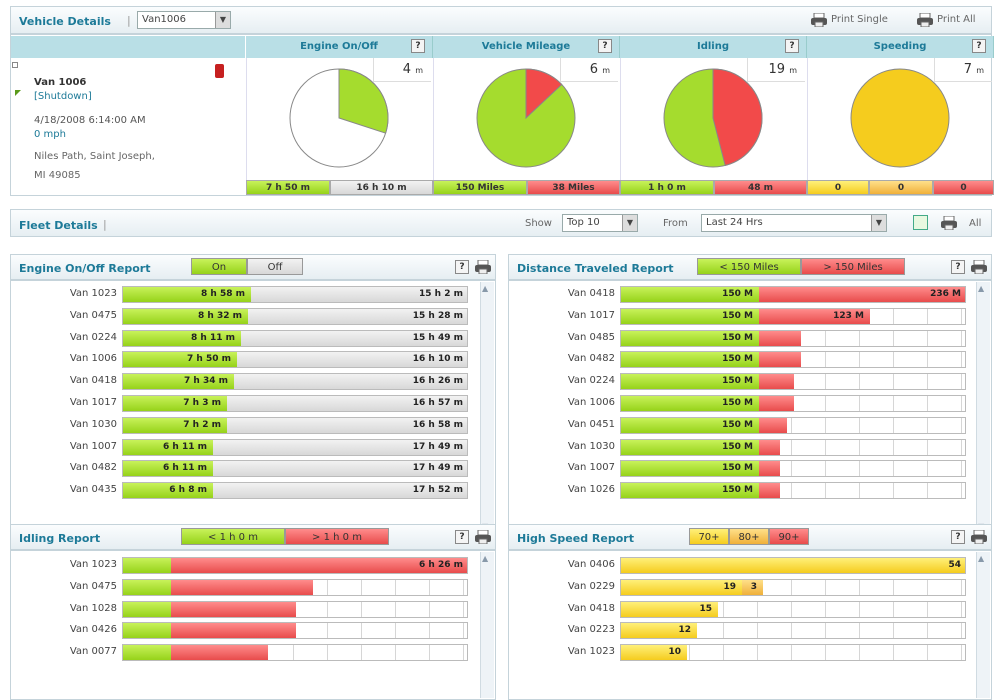 Image resolution: width=1002 pixels, height=700 pixels. Describe the element at coordinates (275, 266) in the screenshot. I see `legend-1: Off` at that location.